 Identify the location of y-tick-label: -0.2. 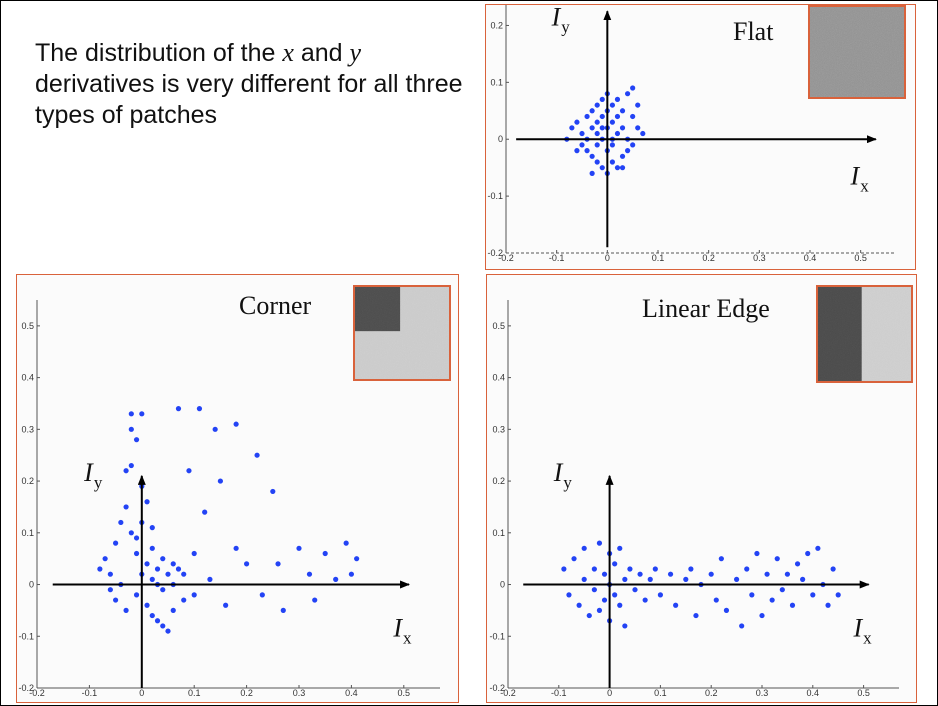
(495, 253).